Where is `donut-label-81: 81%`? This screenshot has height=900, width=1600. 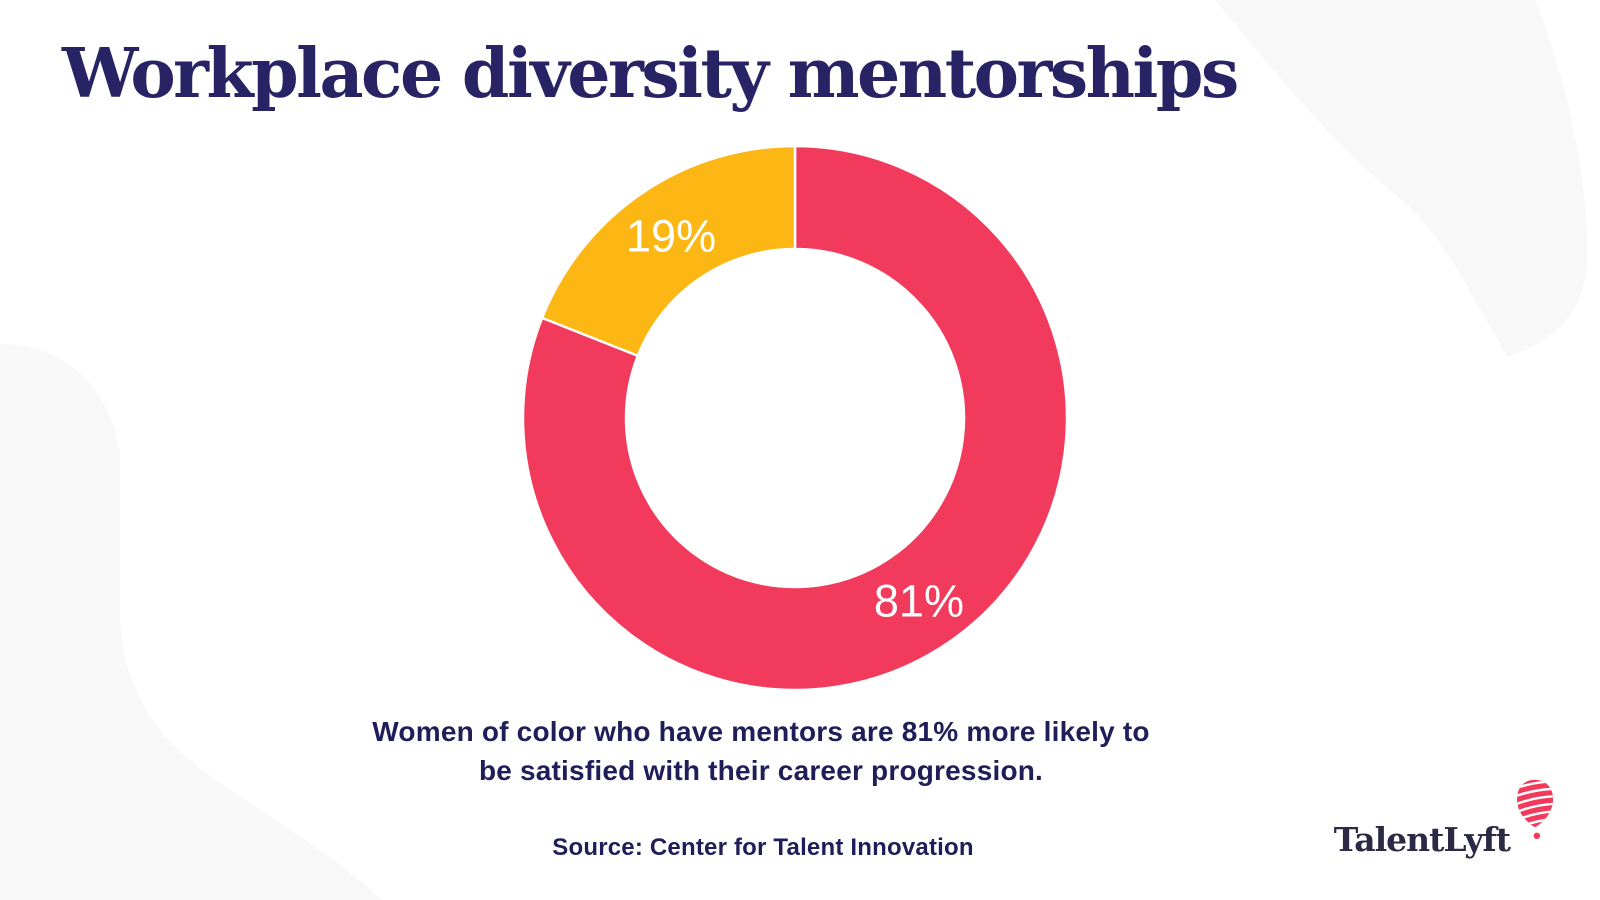 donut-label-81: 81% is located at coordinates (919, 600).